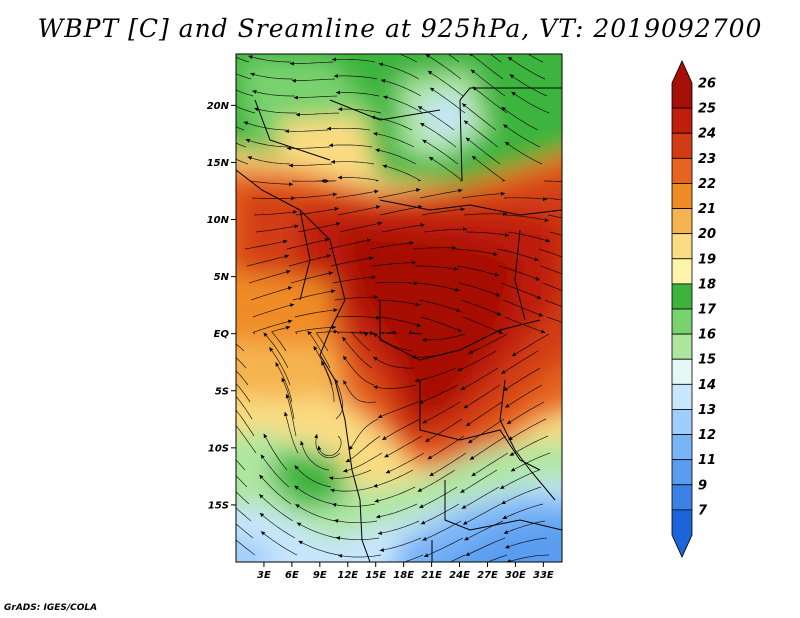  I want to click on lon-tick-label: 27E, so click(487, 575).